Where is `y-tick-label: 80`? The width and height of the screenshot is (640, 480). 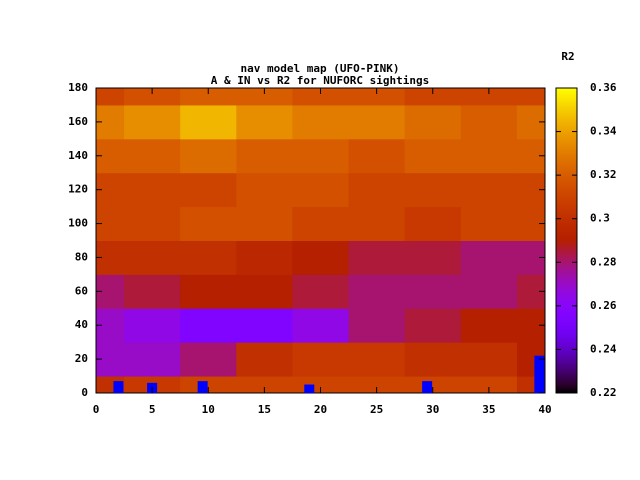
y-tick-label: 80 is located at coordinates (81, 256).